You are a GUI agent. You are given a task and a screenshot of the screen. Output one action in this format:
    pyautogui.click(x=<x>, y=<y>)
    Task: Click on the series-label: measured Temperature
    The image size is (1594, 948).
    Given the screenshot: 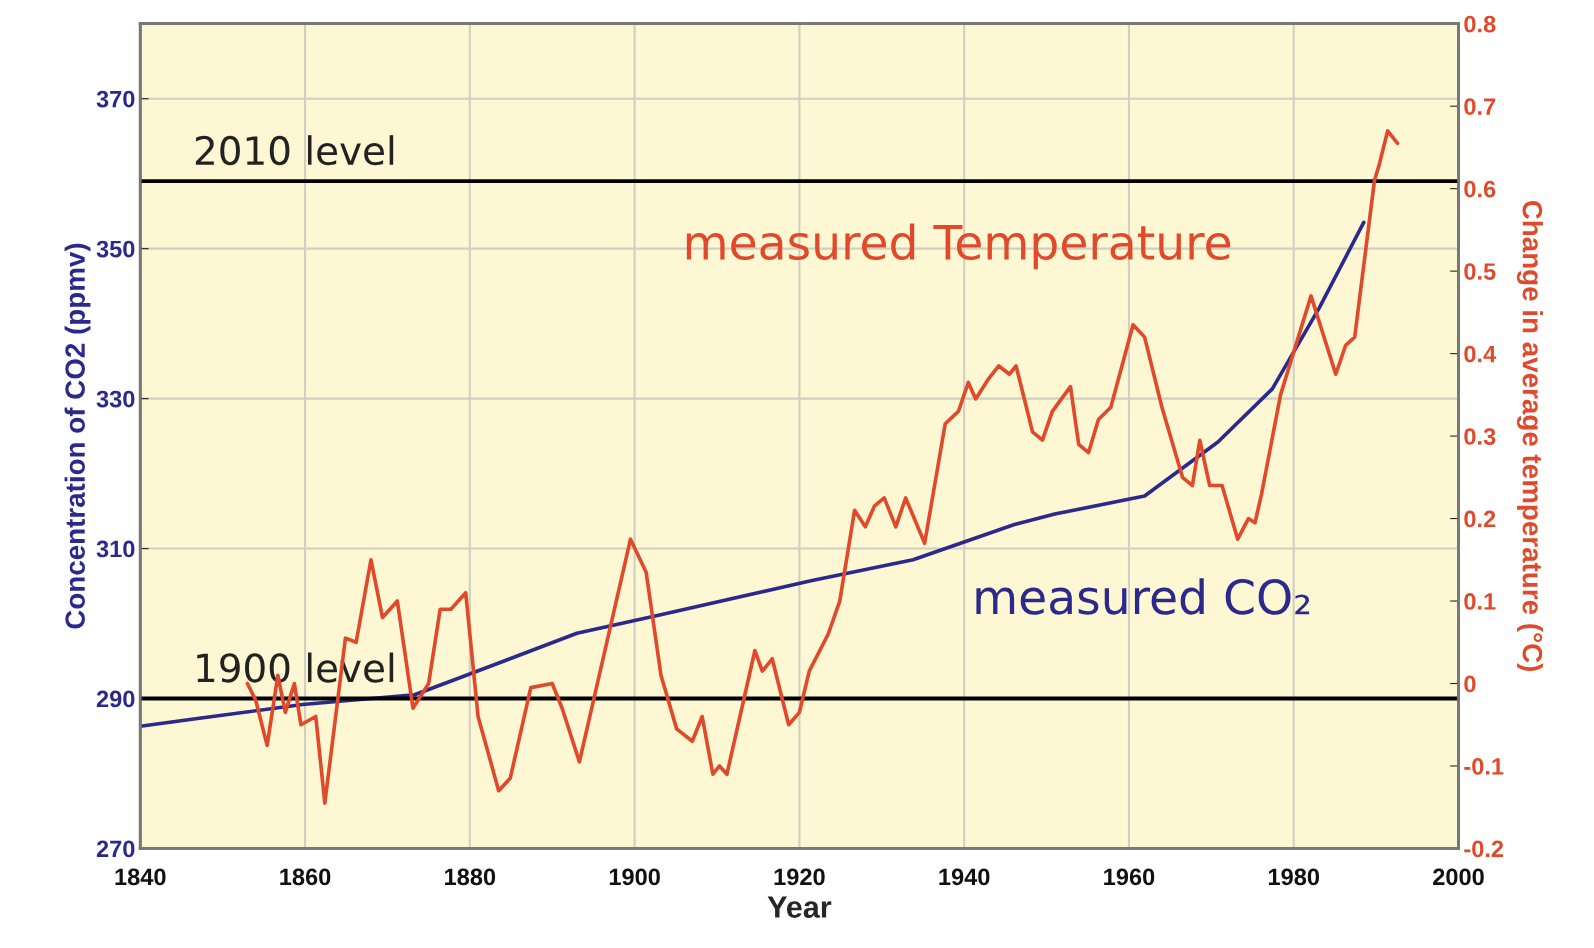 What is the action you would take?
    pyautogui.click(x=958, y=246)
    